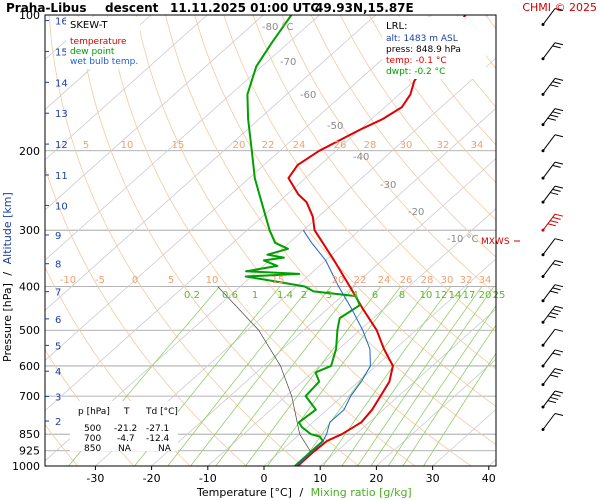 The image size is (600, 500). Describe the element at coordinates (586, 240) in the screenshot. I see `dry-adiabat-line` at that location.